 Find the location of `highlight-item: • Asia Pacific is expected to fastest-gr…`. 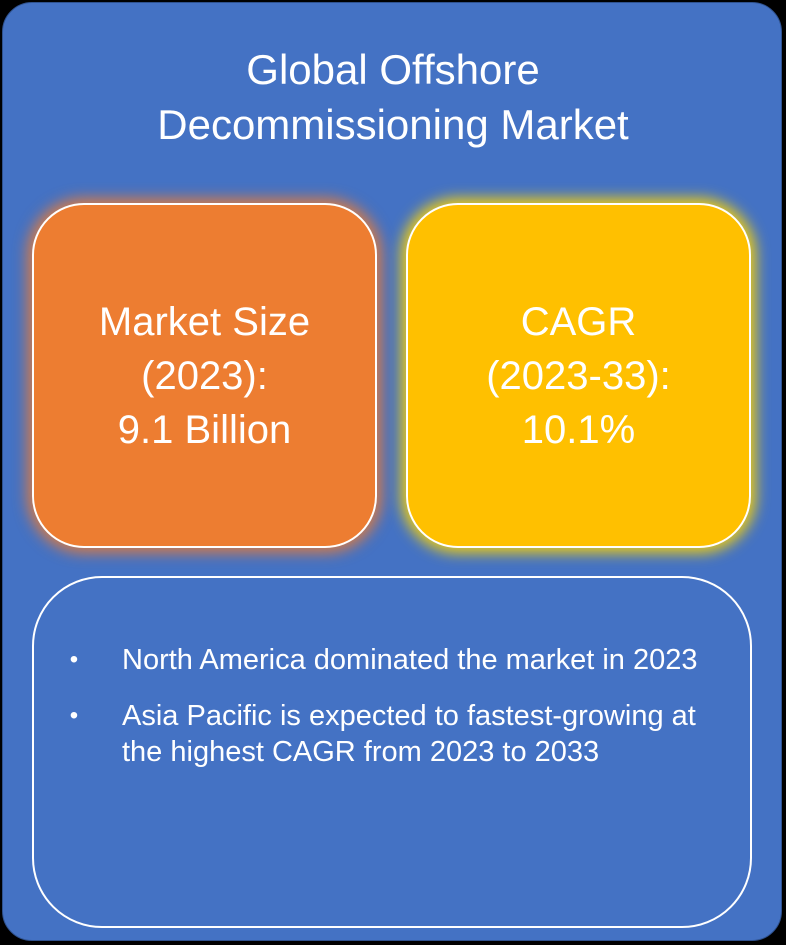

highlight-item: • Asia Pacific is expected to fastest-gr… is located at coordinates (389, 734).